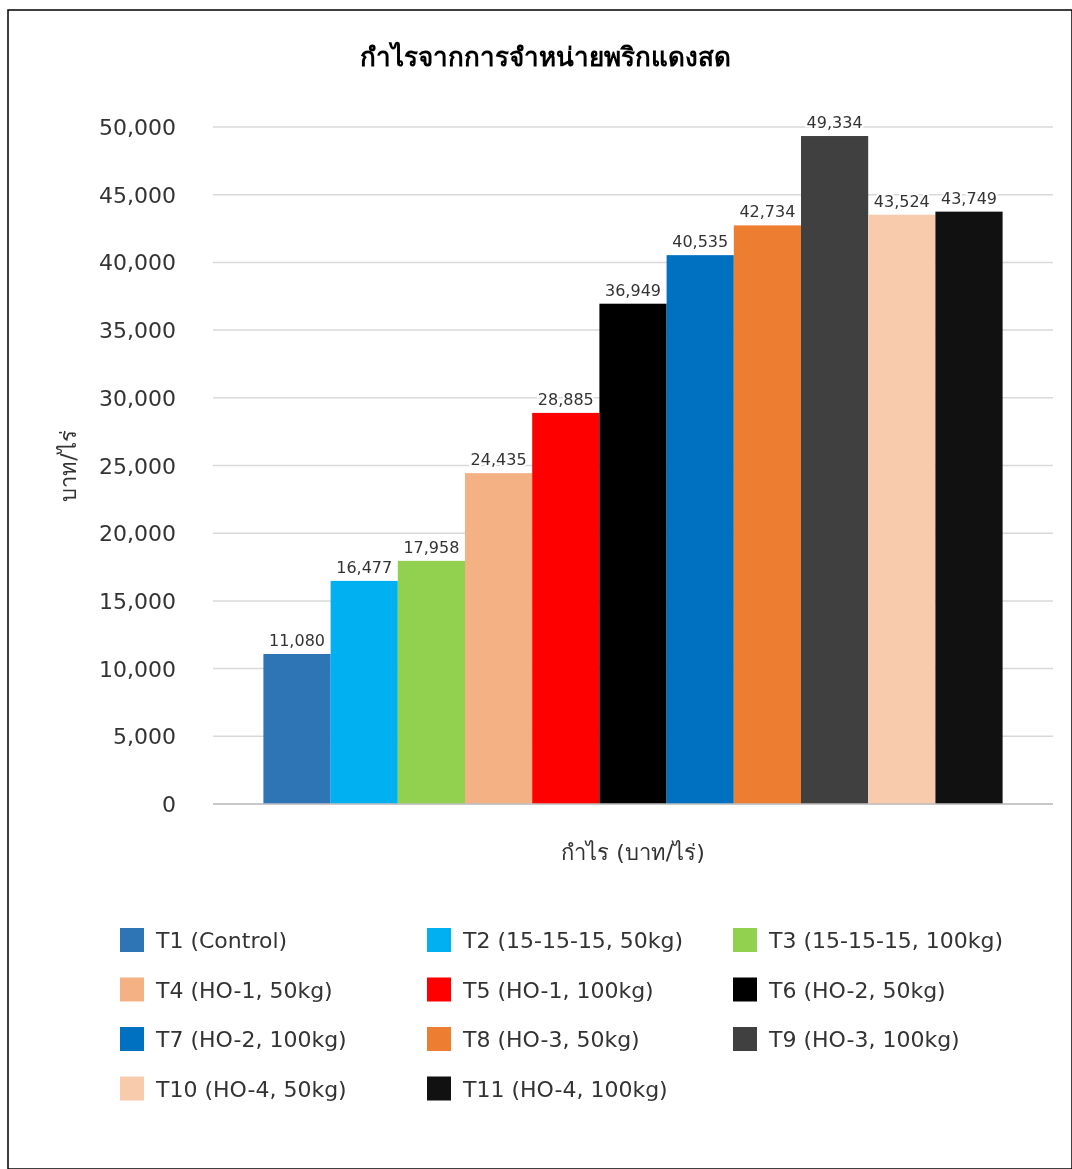  I want to click on y-tick-label: 35,000, so click(137, 331).